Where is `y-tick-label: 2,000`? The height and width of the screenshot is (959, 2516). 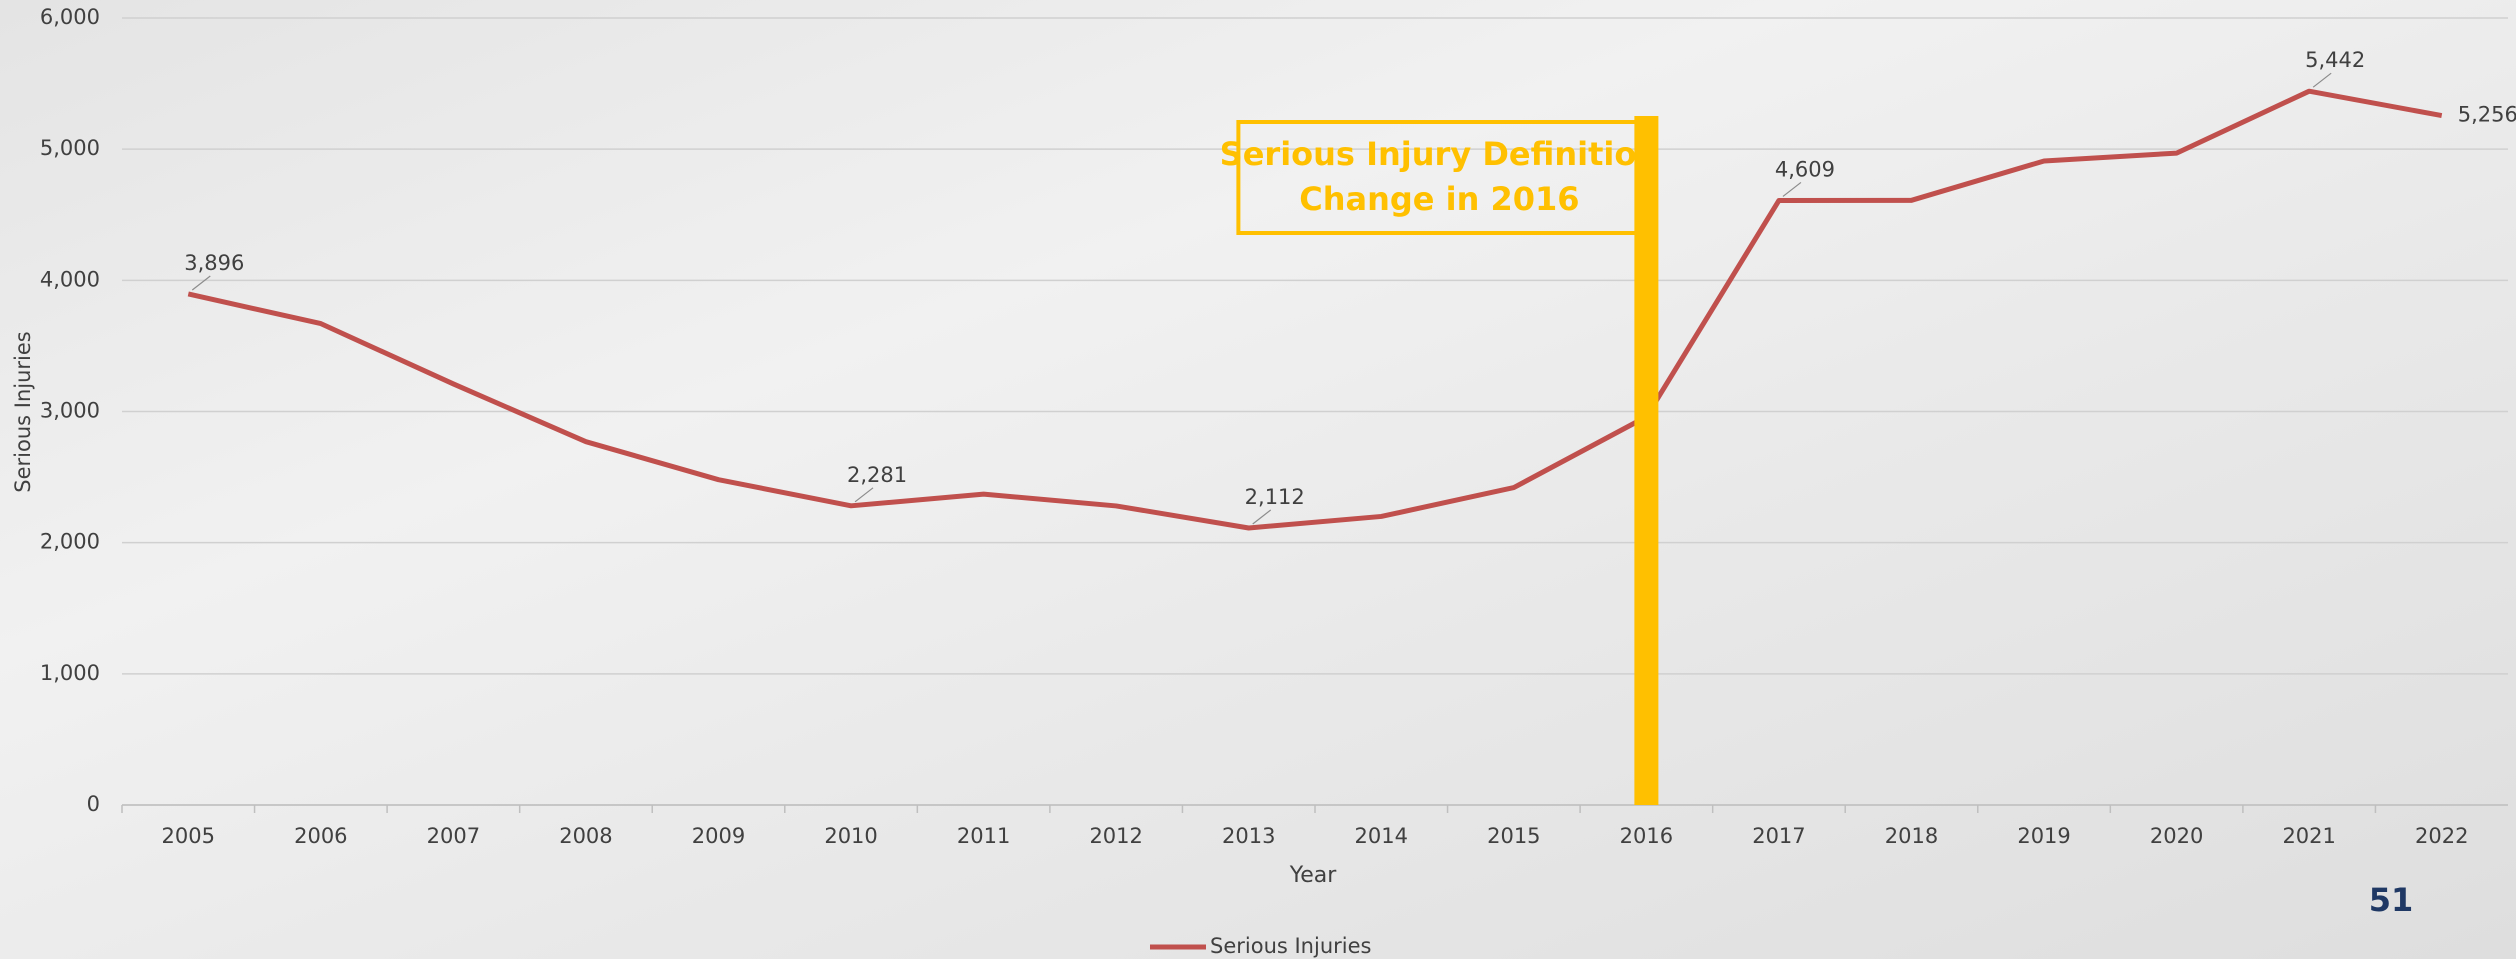 y-tick-label: 2,000 is located at coordinates (70, 542).